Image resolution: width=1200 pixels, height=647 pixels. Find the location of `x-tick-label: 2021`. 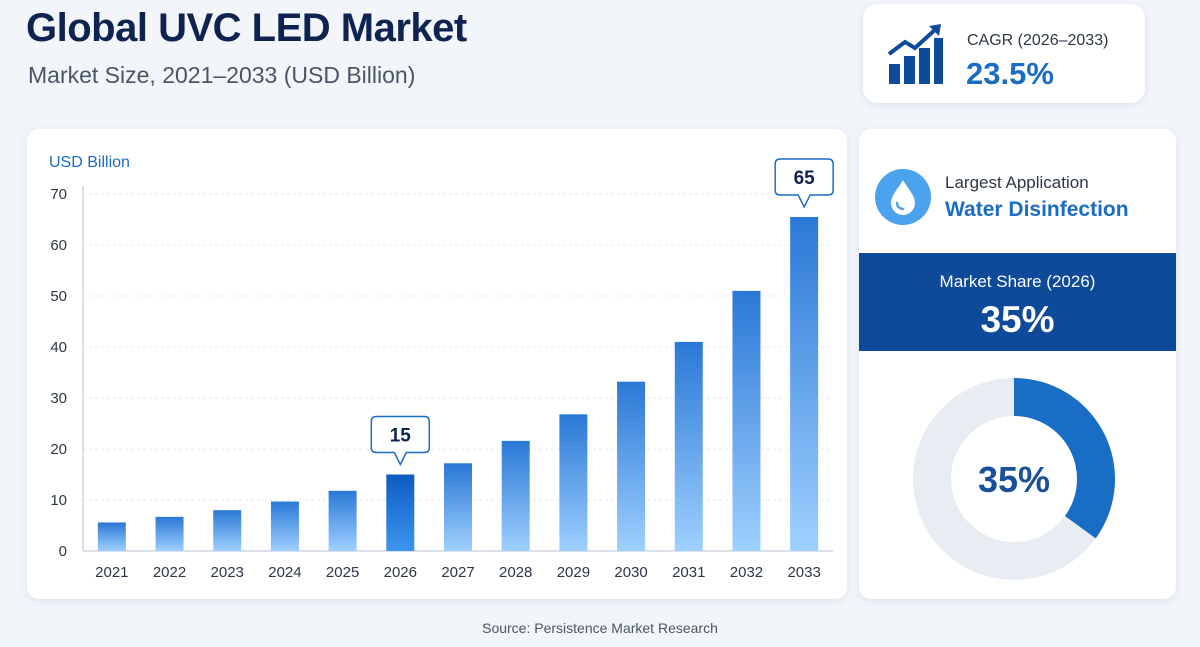

x-tick-label: 2021 is located at coordinates (111, 572).